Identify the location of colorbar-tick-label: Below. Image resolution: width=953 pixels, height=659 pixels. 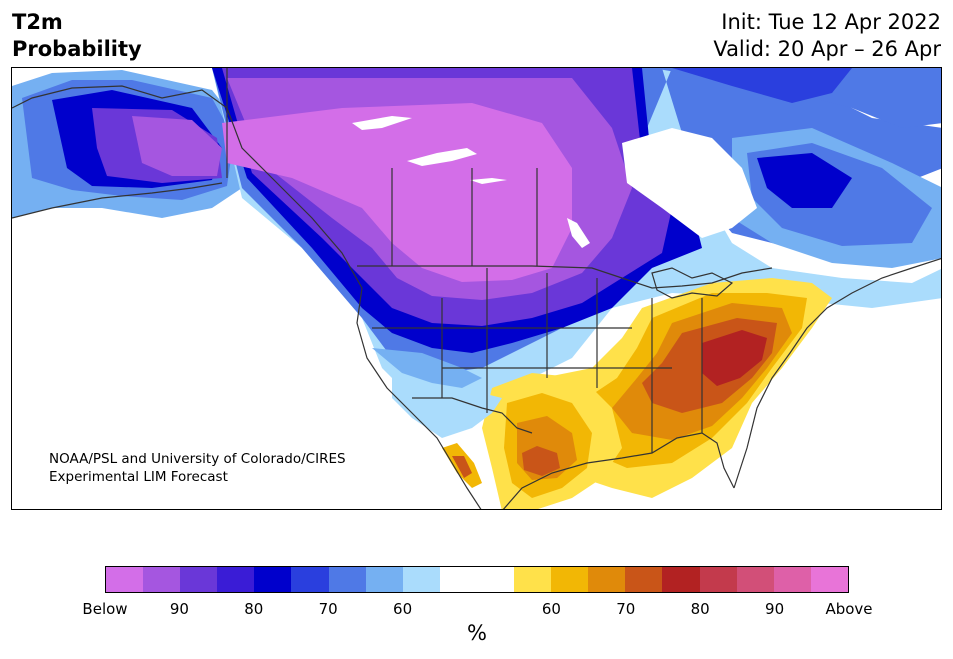
(105, 609).